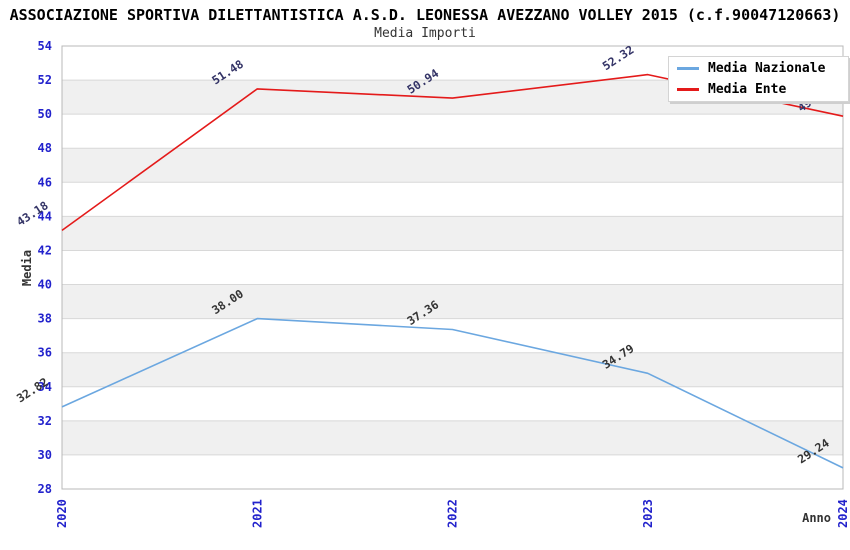  Describe the element at coordinates (62, 513) in the screenshot. I see `x-tick-label: 2020` at that location.